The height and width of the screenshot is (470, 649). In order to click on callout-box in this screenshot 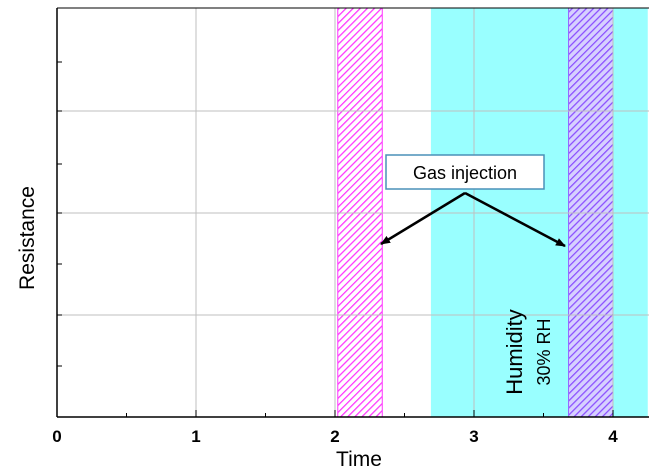, I will do `click(465, 172)`.